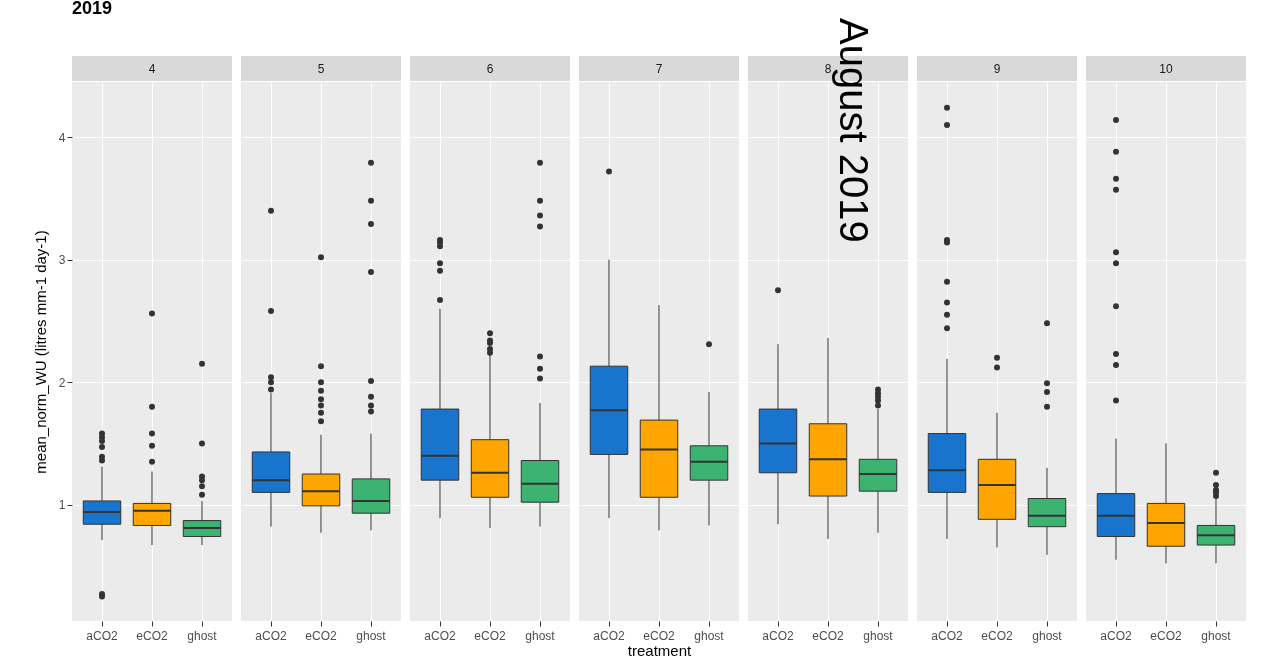  I want to click on y-tick-label: 1, so click(62, 505).